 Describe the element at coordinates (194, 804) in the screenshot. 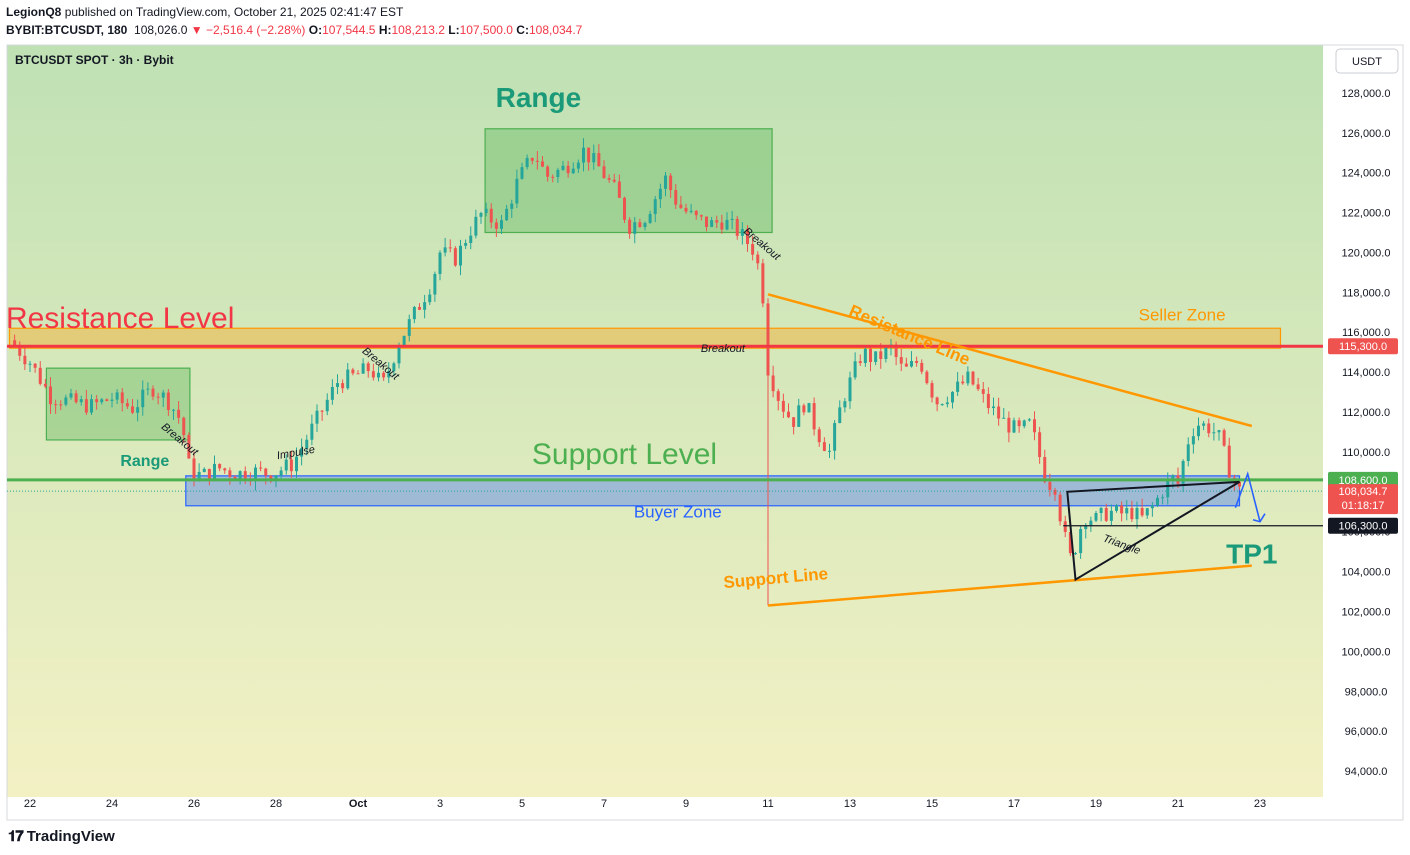

I see `x-tick-label: 26` at that location.